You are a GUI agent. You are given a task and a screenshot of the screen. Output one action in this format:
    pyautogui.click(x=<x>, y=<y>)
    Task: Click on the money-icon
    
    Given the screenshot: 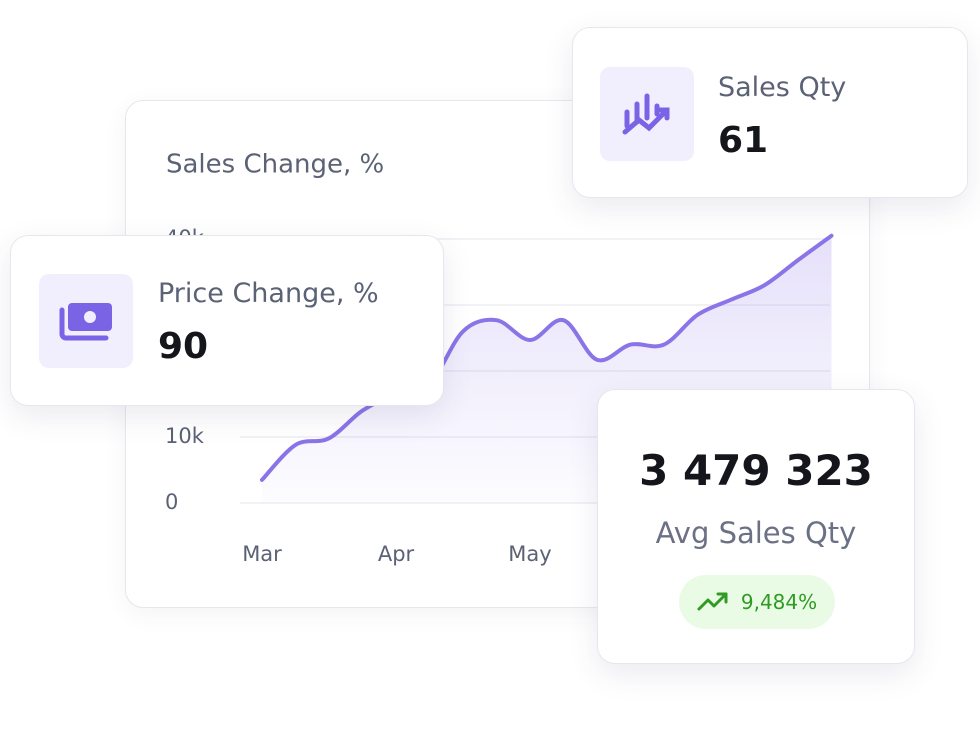 What is the action you would take?
    pyautogui.click(x=86, y=321)
    